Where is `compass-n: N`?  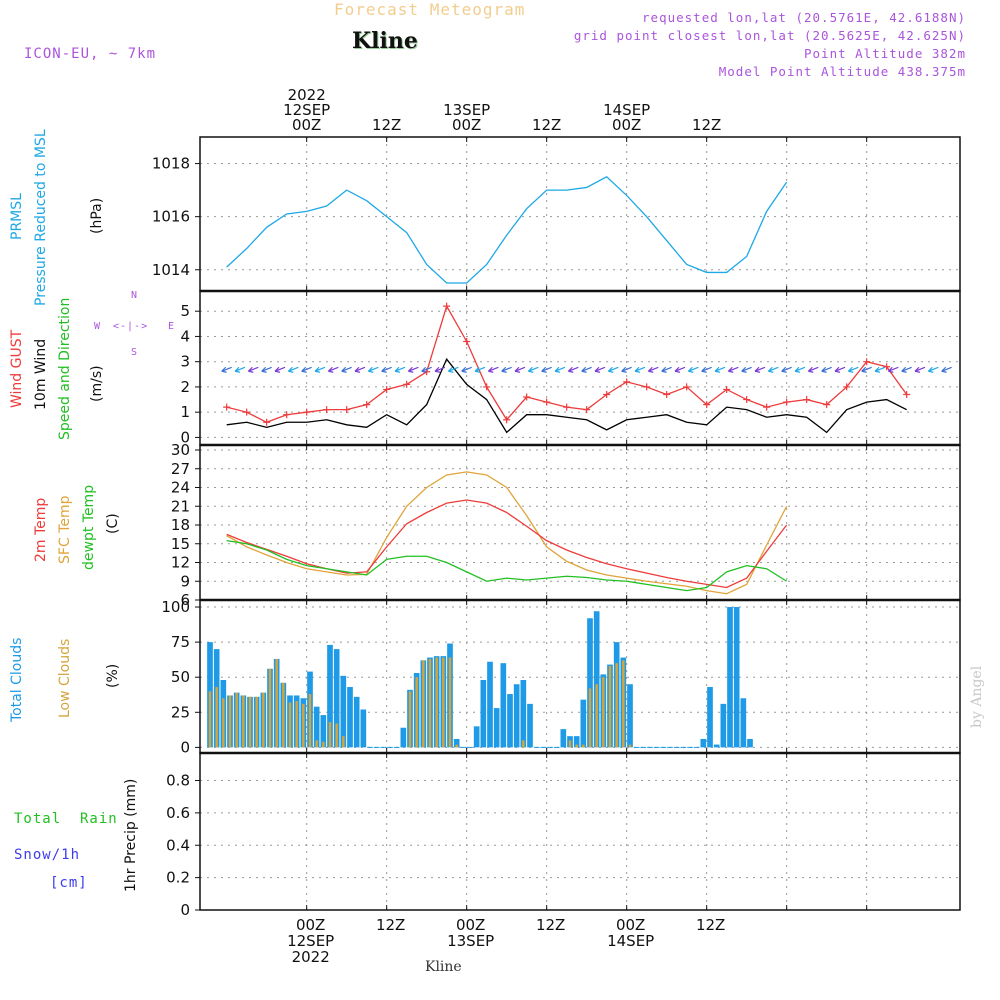
compass-n: N is located at coordinates (135, 295).